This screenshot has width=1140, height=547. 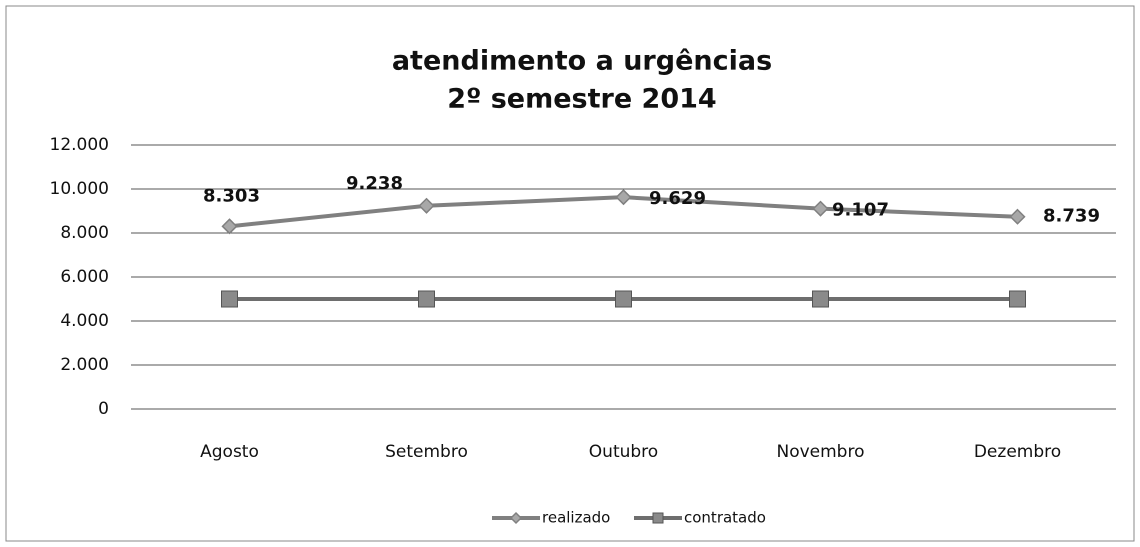 I want to click on data-label: 9.107, so click(x=860, y=210).